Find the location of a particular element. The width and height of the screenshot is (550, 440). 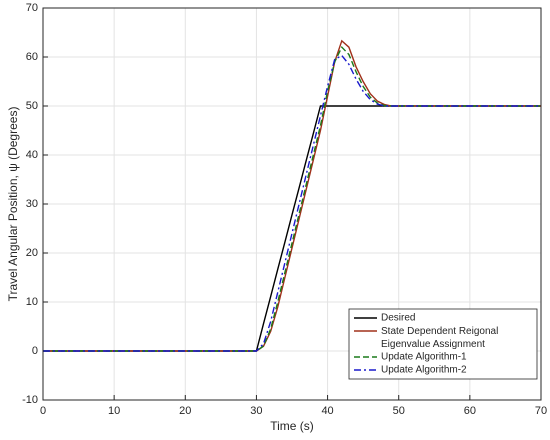

y-tick-label: 50 is located at coordinates (32, 106).